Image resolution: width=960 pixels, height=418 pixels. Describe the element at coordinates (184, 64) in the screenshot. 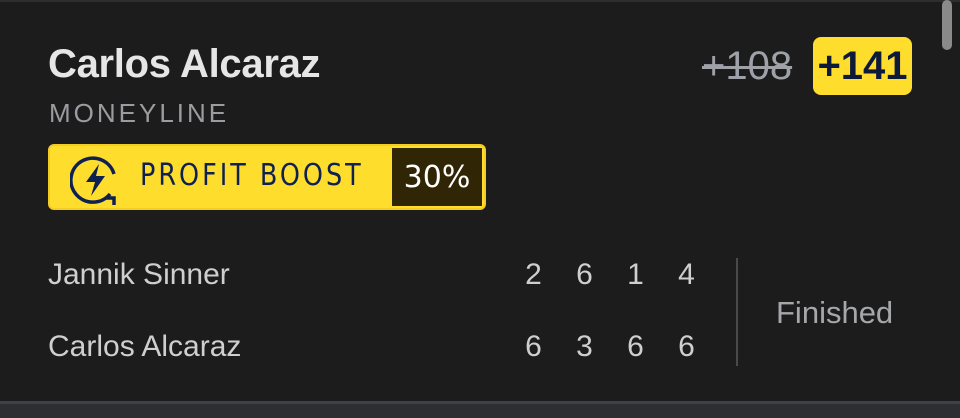

I see `selection-title: Carlos Alcaraz` at that location.